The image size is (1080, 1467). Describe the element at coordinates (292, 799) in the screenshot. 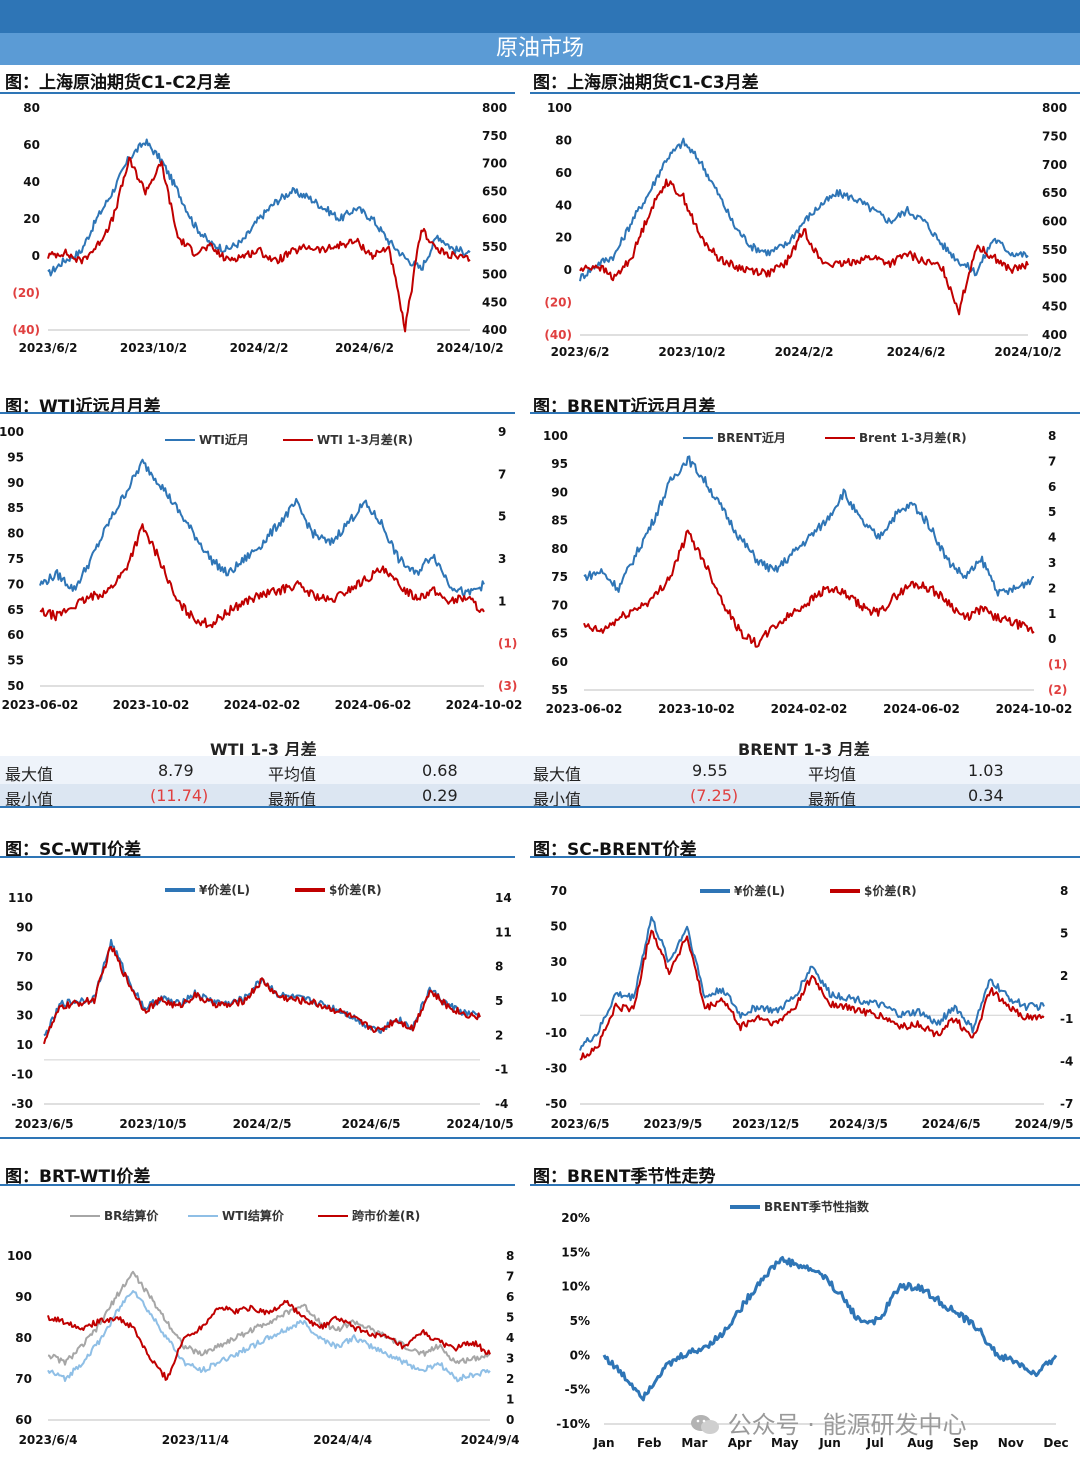

I see `wti-last-label: 最新值` at that location.